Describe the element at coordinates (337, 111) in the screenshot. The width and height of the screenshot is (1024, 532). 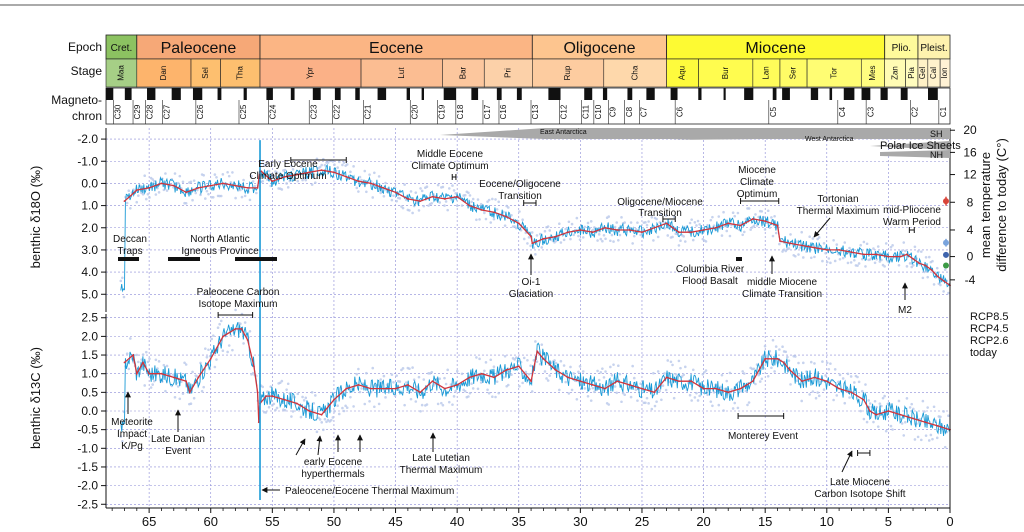
I see `chron-label-8: C22` at that location.